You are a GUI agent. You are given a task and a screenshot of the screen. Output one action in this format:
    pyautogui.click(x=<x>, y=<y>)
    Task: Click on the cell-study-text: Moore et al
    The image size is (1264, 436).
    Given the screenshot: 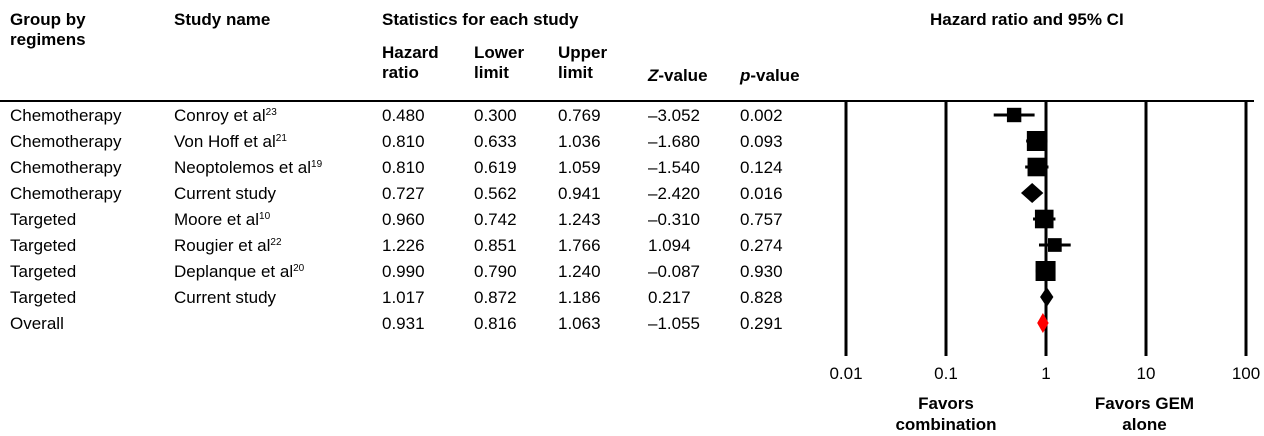 What is the action you would take?
    pyautogui.click(x=217, y=219)
    